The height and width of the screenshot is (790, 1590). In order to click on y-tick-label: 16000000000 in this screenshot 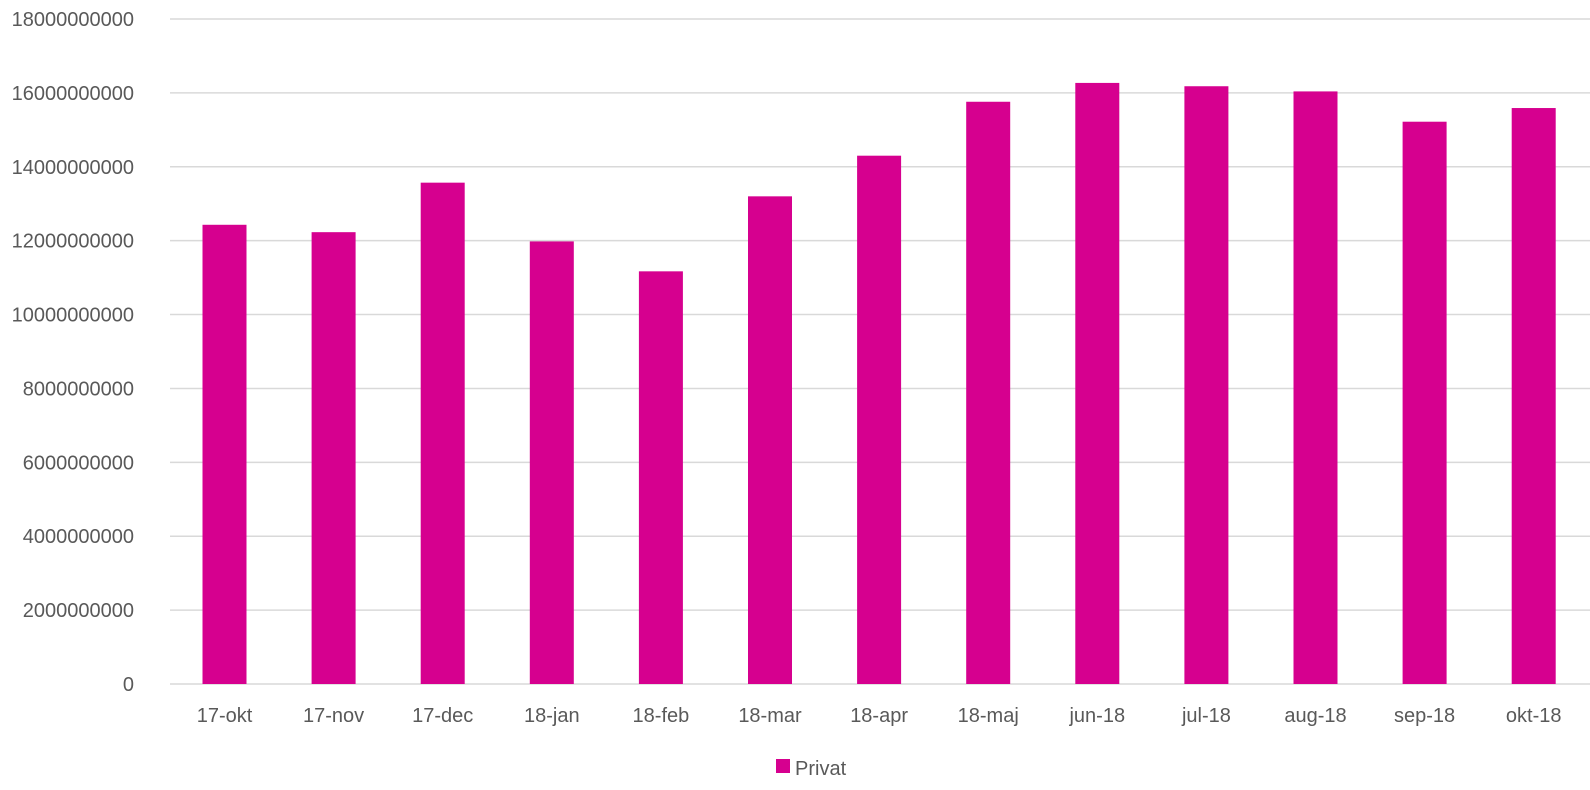, I will do `click(73, 94)`.